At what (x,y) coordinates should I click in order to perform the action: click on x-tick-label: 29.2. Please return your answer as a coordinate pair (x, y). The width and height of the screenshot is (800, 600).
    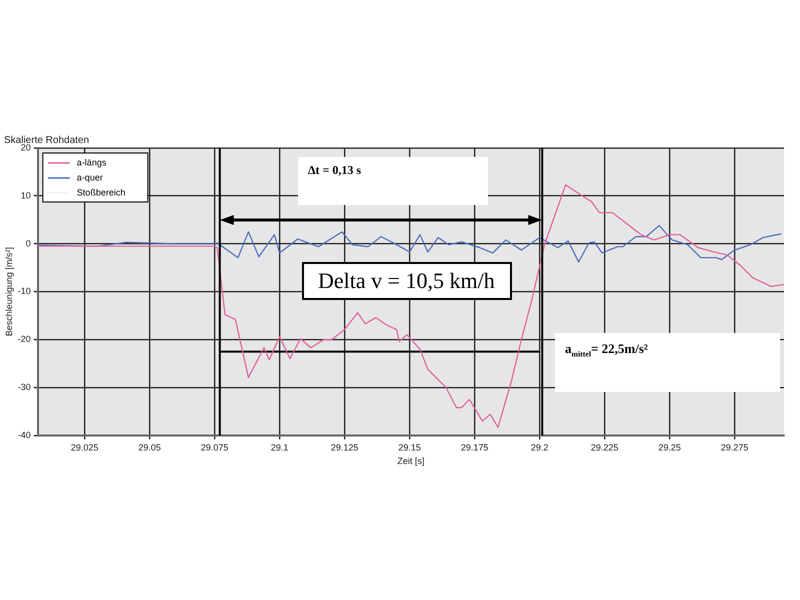
    Looking at the image, I should click on (539, 447).